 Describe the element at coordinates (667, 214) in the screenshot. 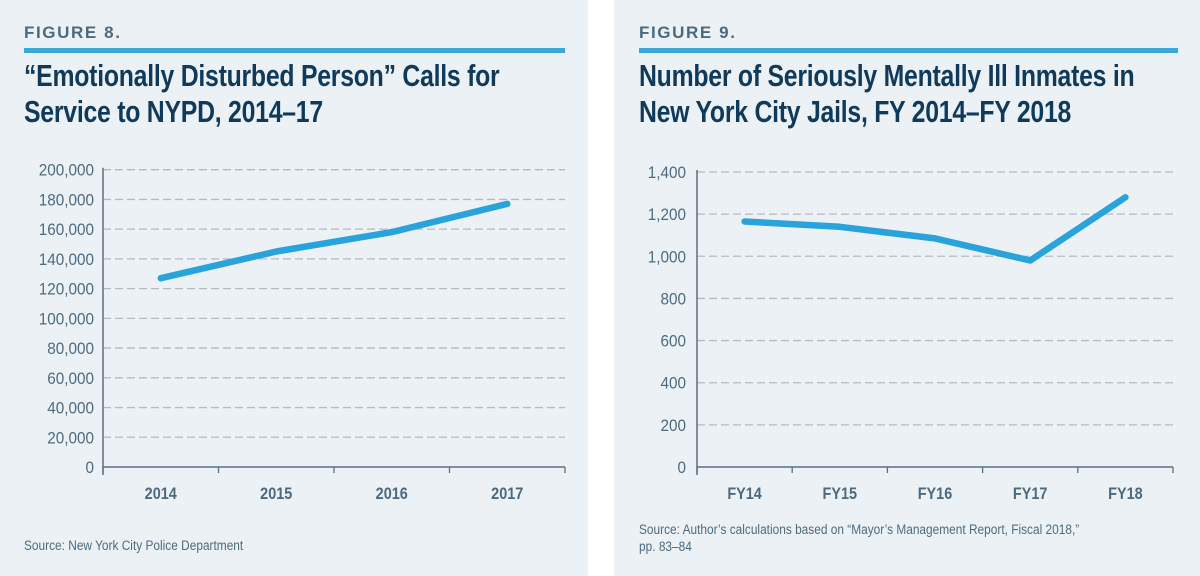

I see `y-tick-label: 1,200` at that location.